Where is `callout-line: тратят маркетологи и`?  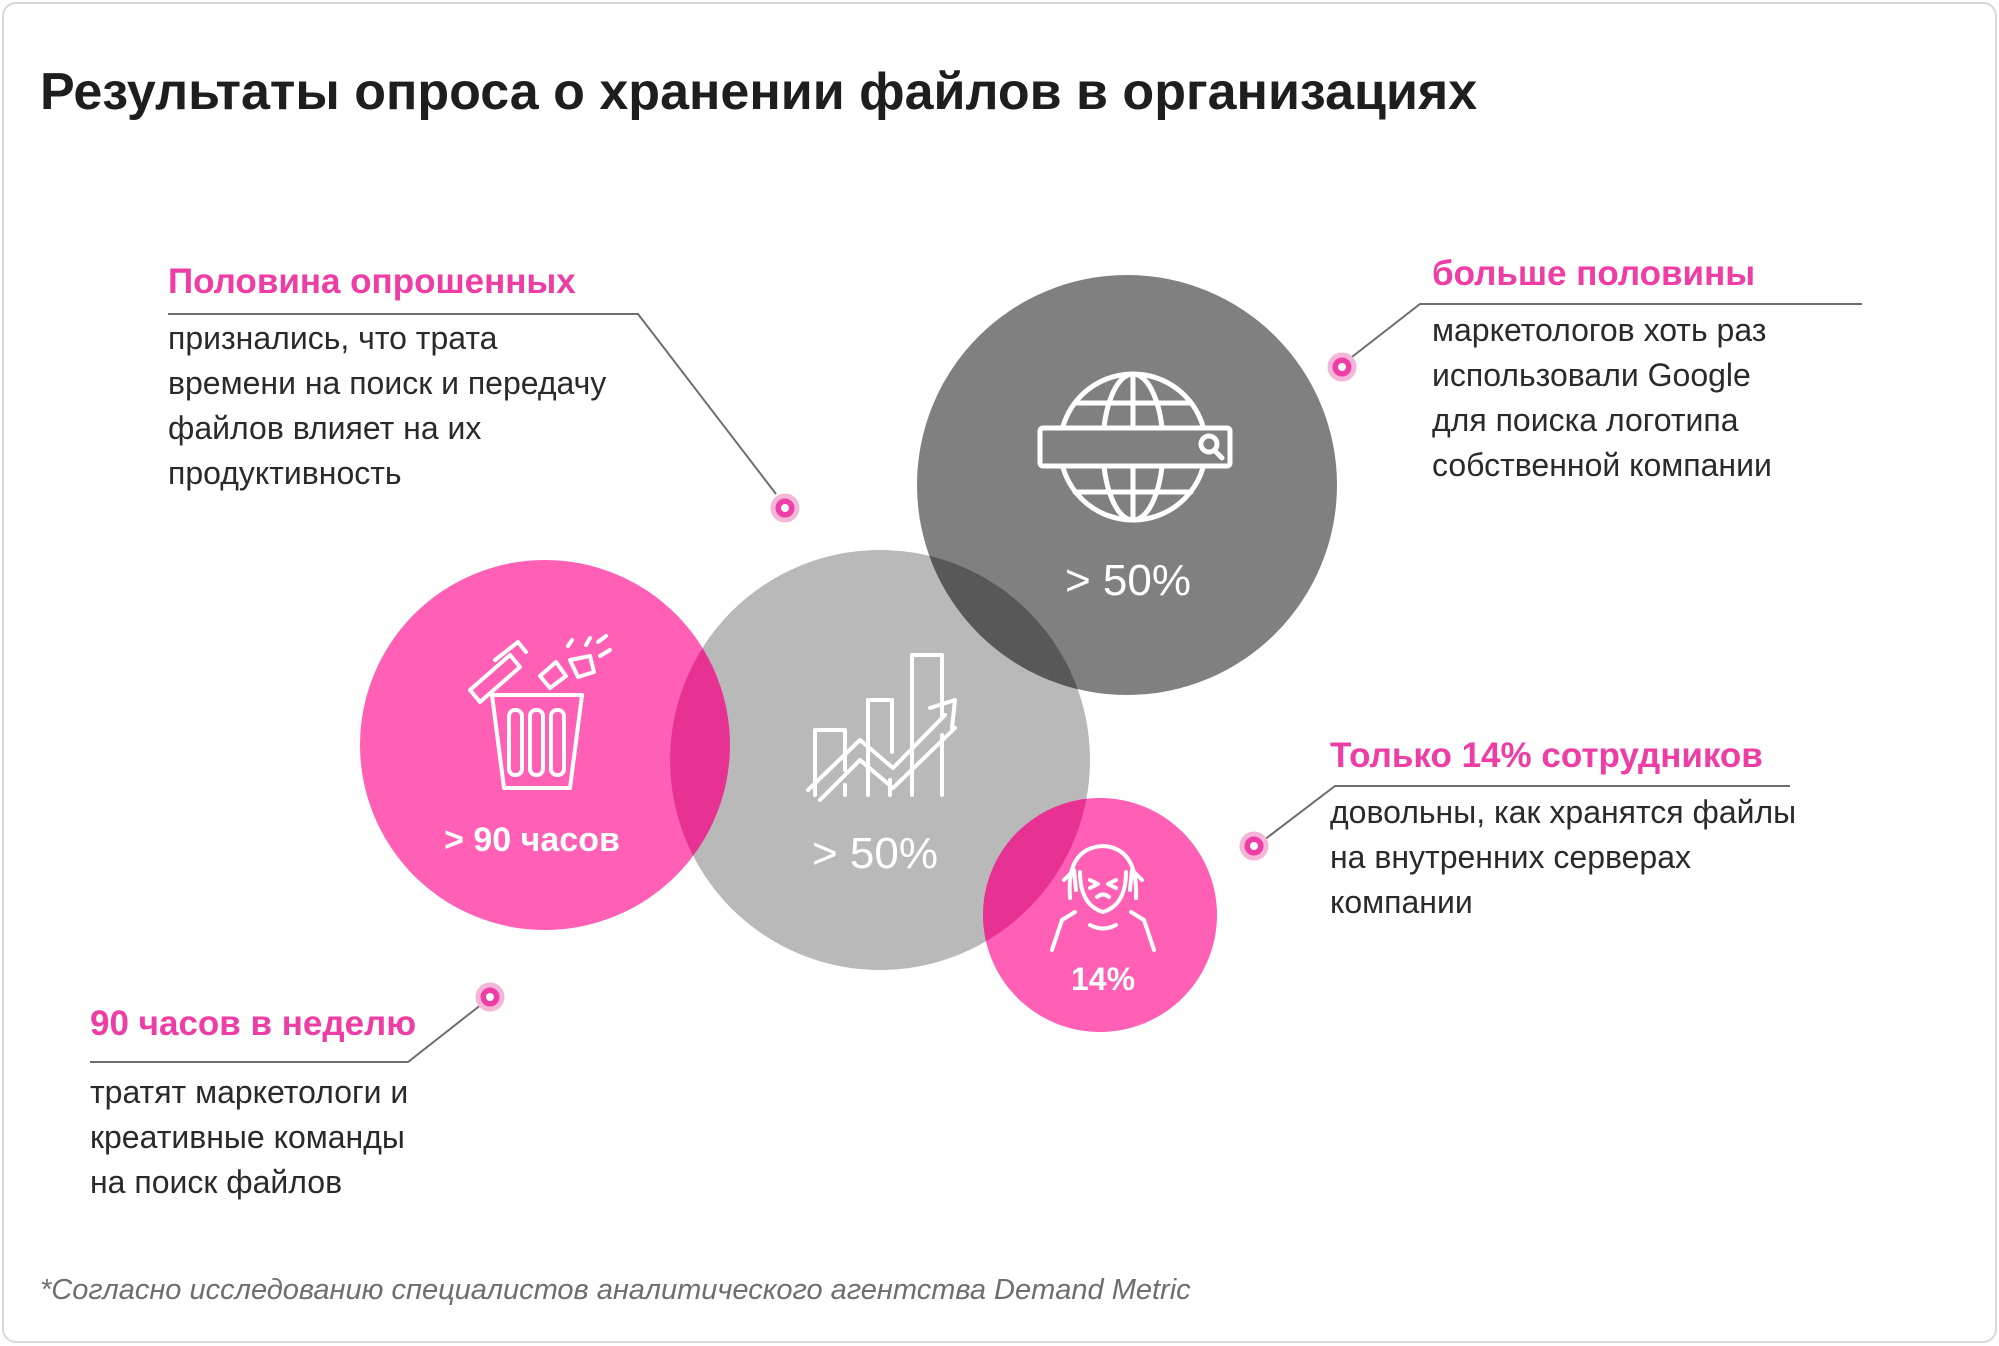
callout-line: тратят маркетологи и is located at coordinates (249, 1092).